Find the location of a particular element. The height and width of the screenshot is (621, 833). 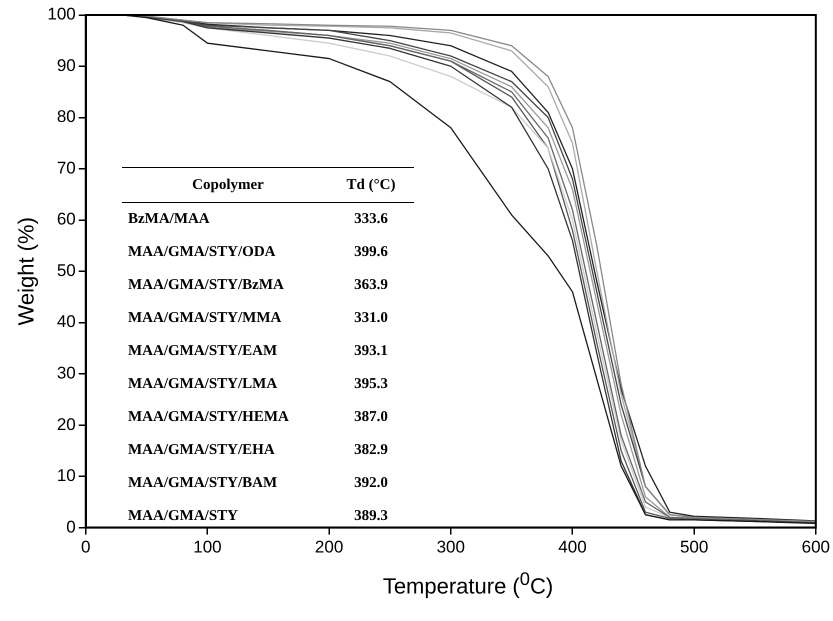

annotation: MAA/GMA/STY/HEMA is located at coordinates (208, 417).